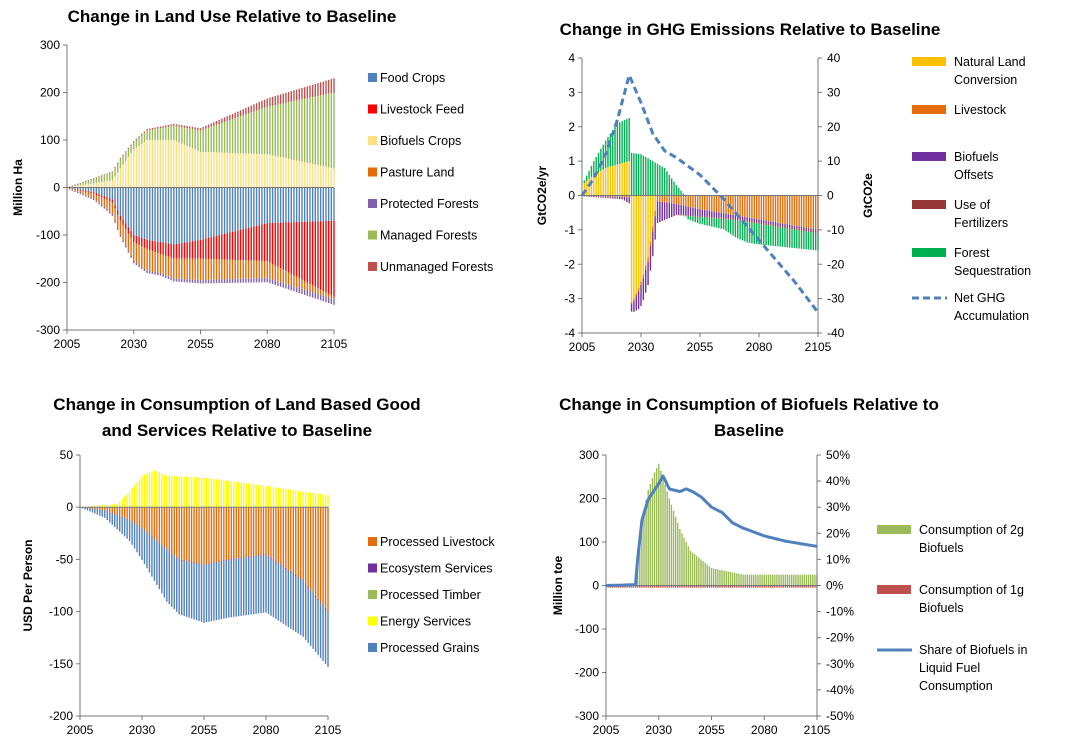 This screenshot has width=1067, height=752. I want to click on bar-2076-s3, so click(749, 222).